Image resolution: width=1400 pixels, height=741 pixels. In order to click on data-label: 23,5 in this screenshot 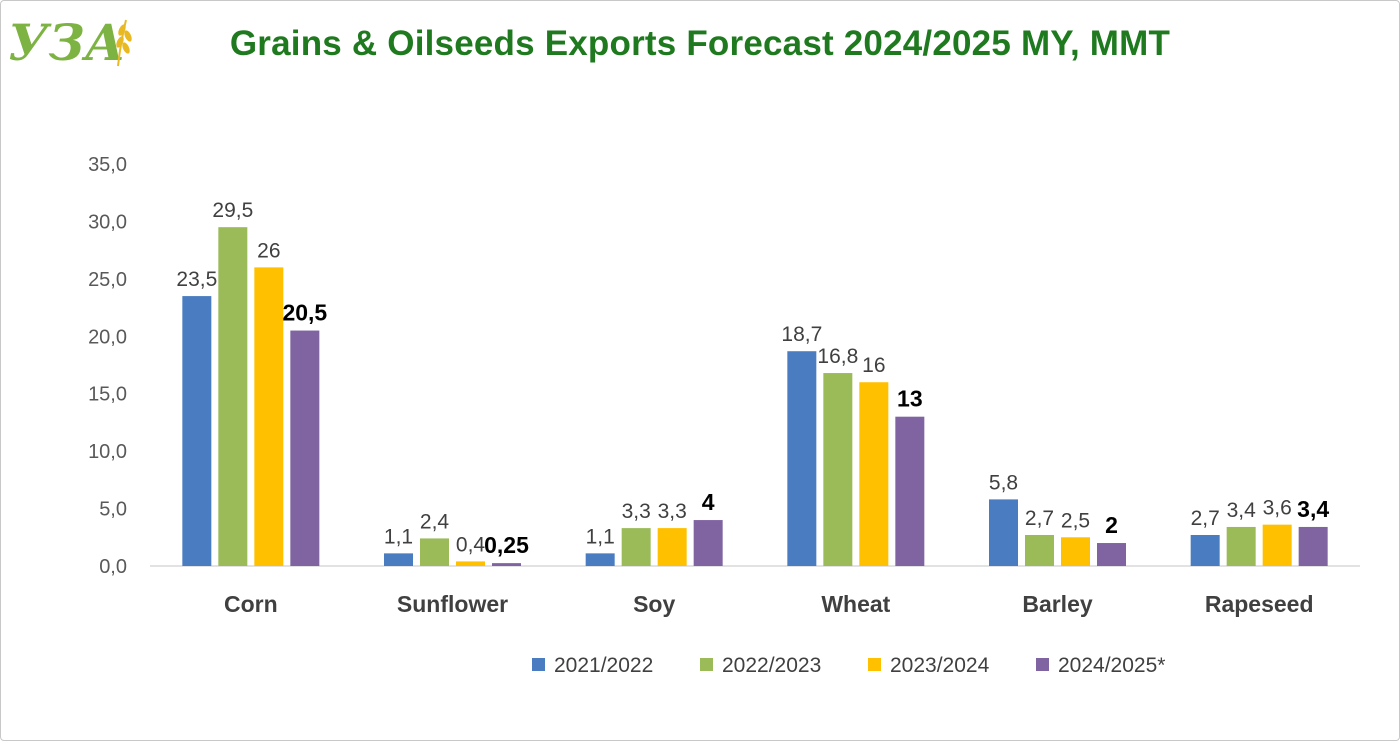, I will do `click(196, 279)`.